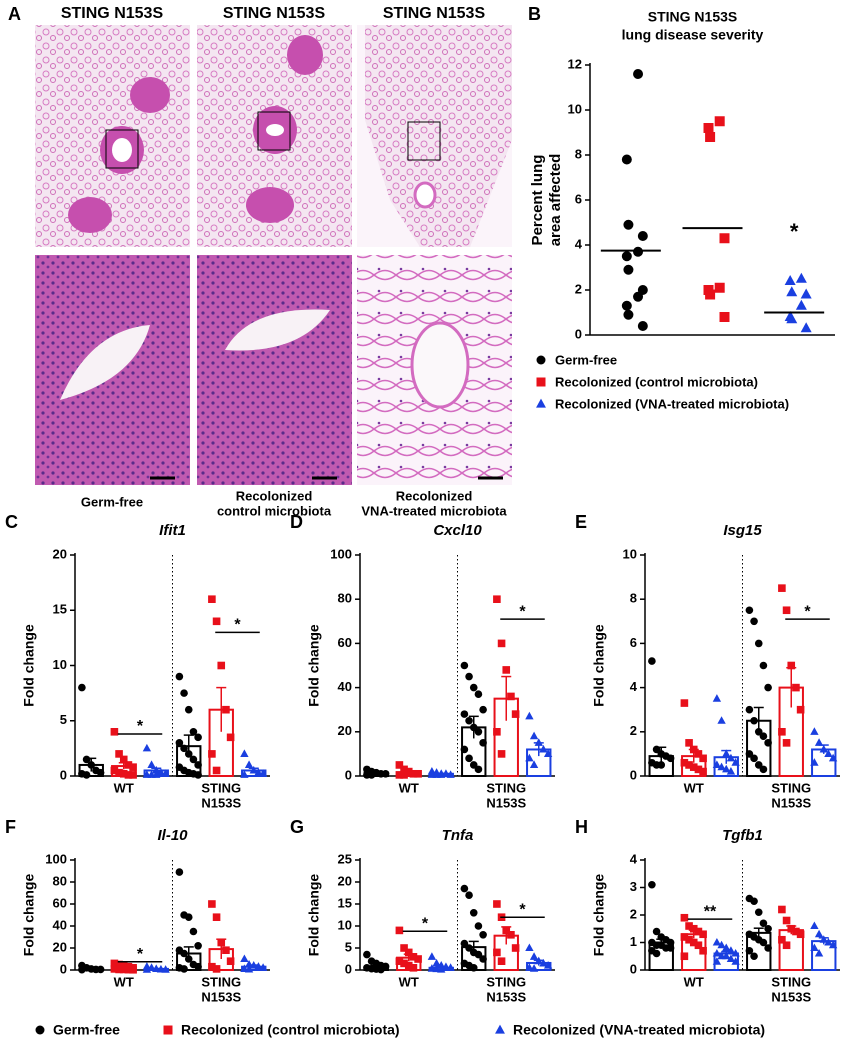 The width and height of the screenshot is (860, 1050). What do you see at coordinates (296, 522) in the screenshot?
I see `panel-letter: D` at bounding box center [296, 522].